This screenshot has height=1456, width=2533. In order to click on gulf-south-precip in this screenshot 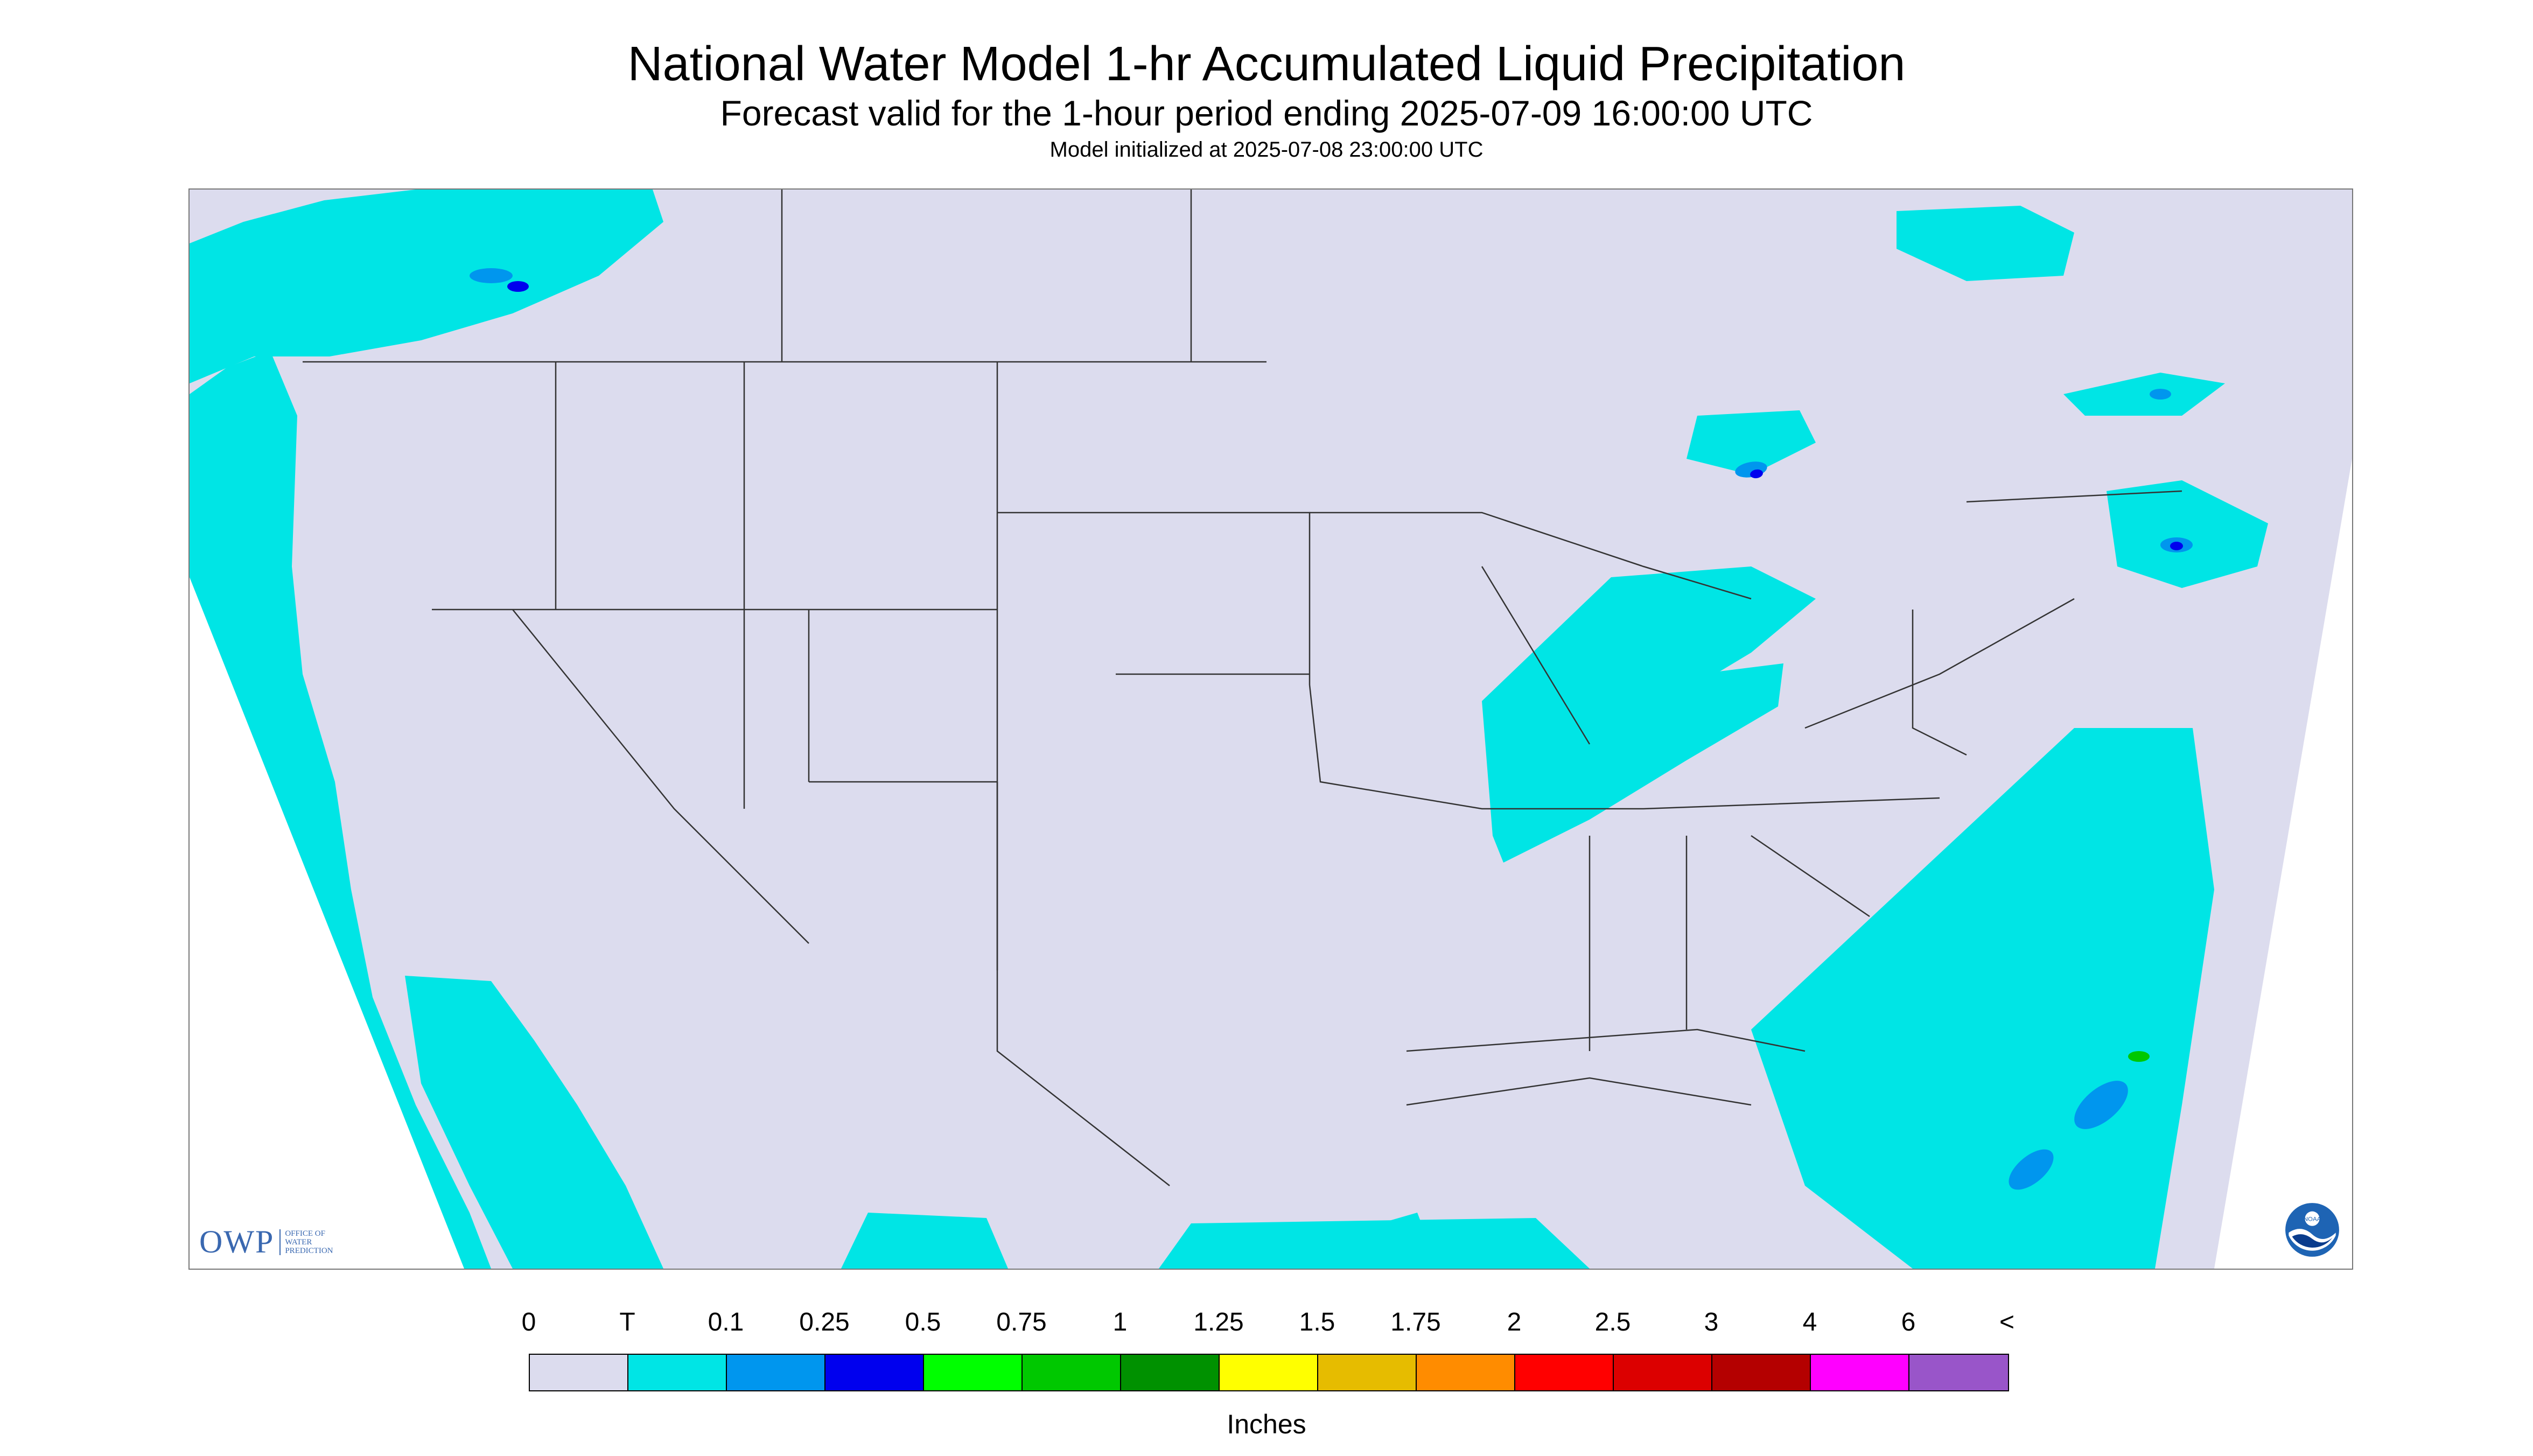, I will do `click(1375, 1243)`.